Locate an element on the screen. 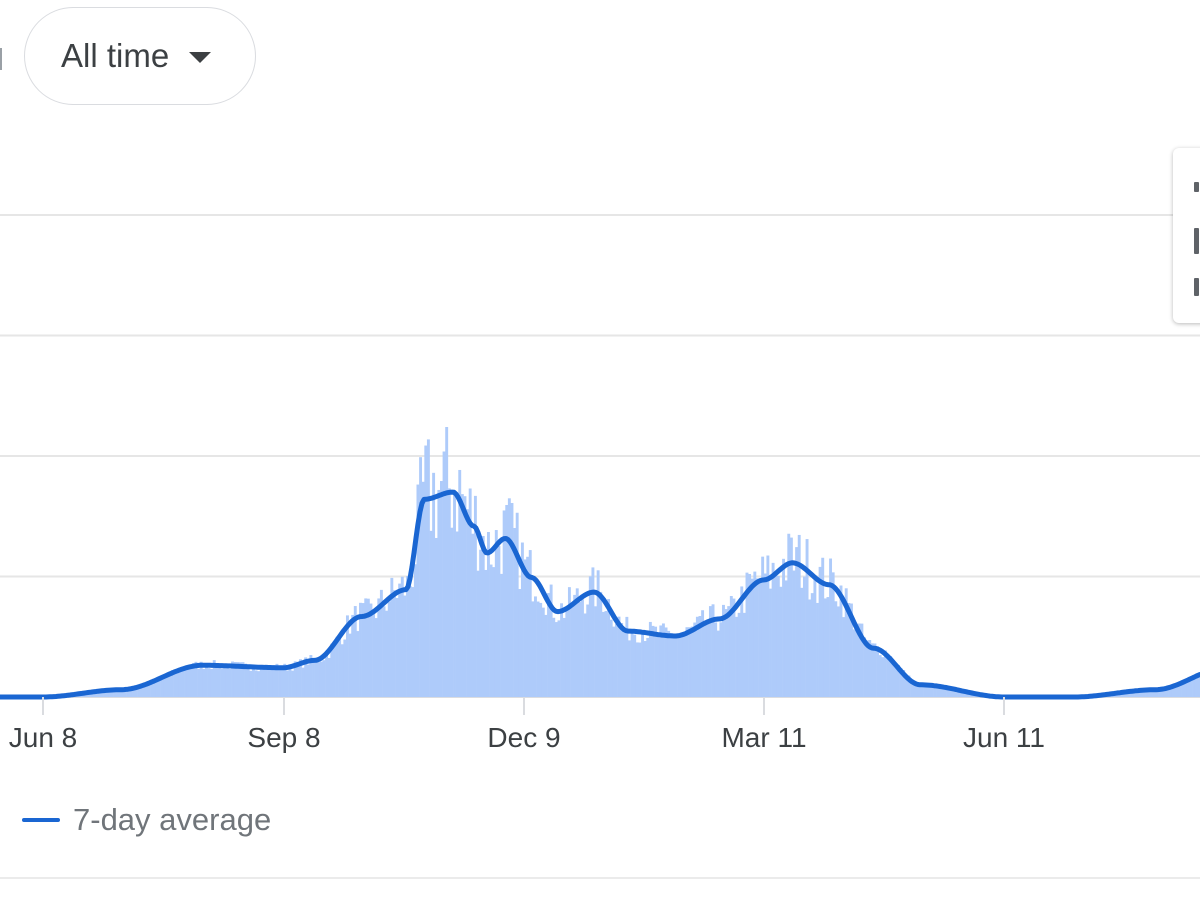 Image resolution: width=1200 pixels, height=900 pixels. bottom-divider is located at coordinates (600, 878).